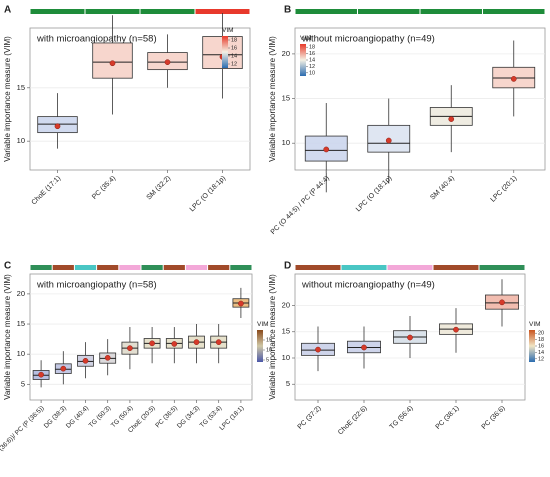  I want to click on x-tick-label: PC (35:4), so click(104, 188).